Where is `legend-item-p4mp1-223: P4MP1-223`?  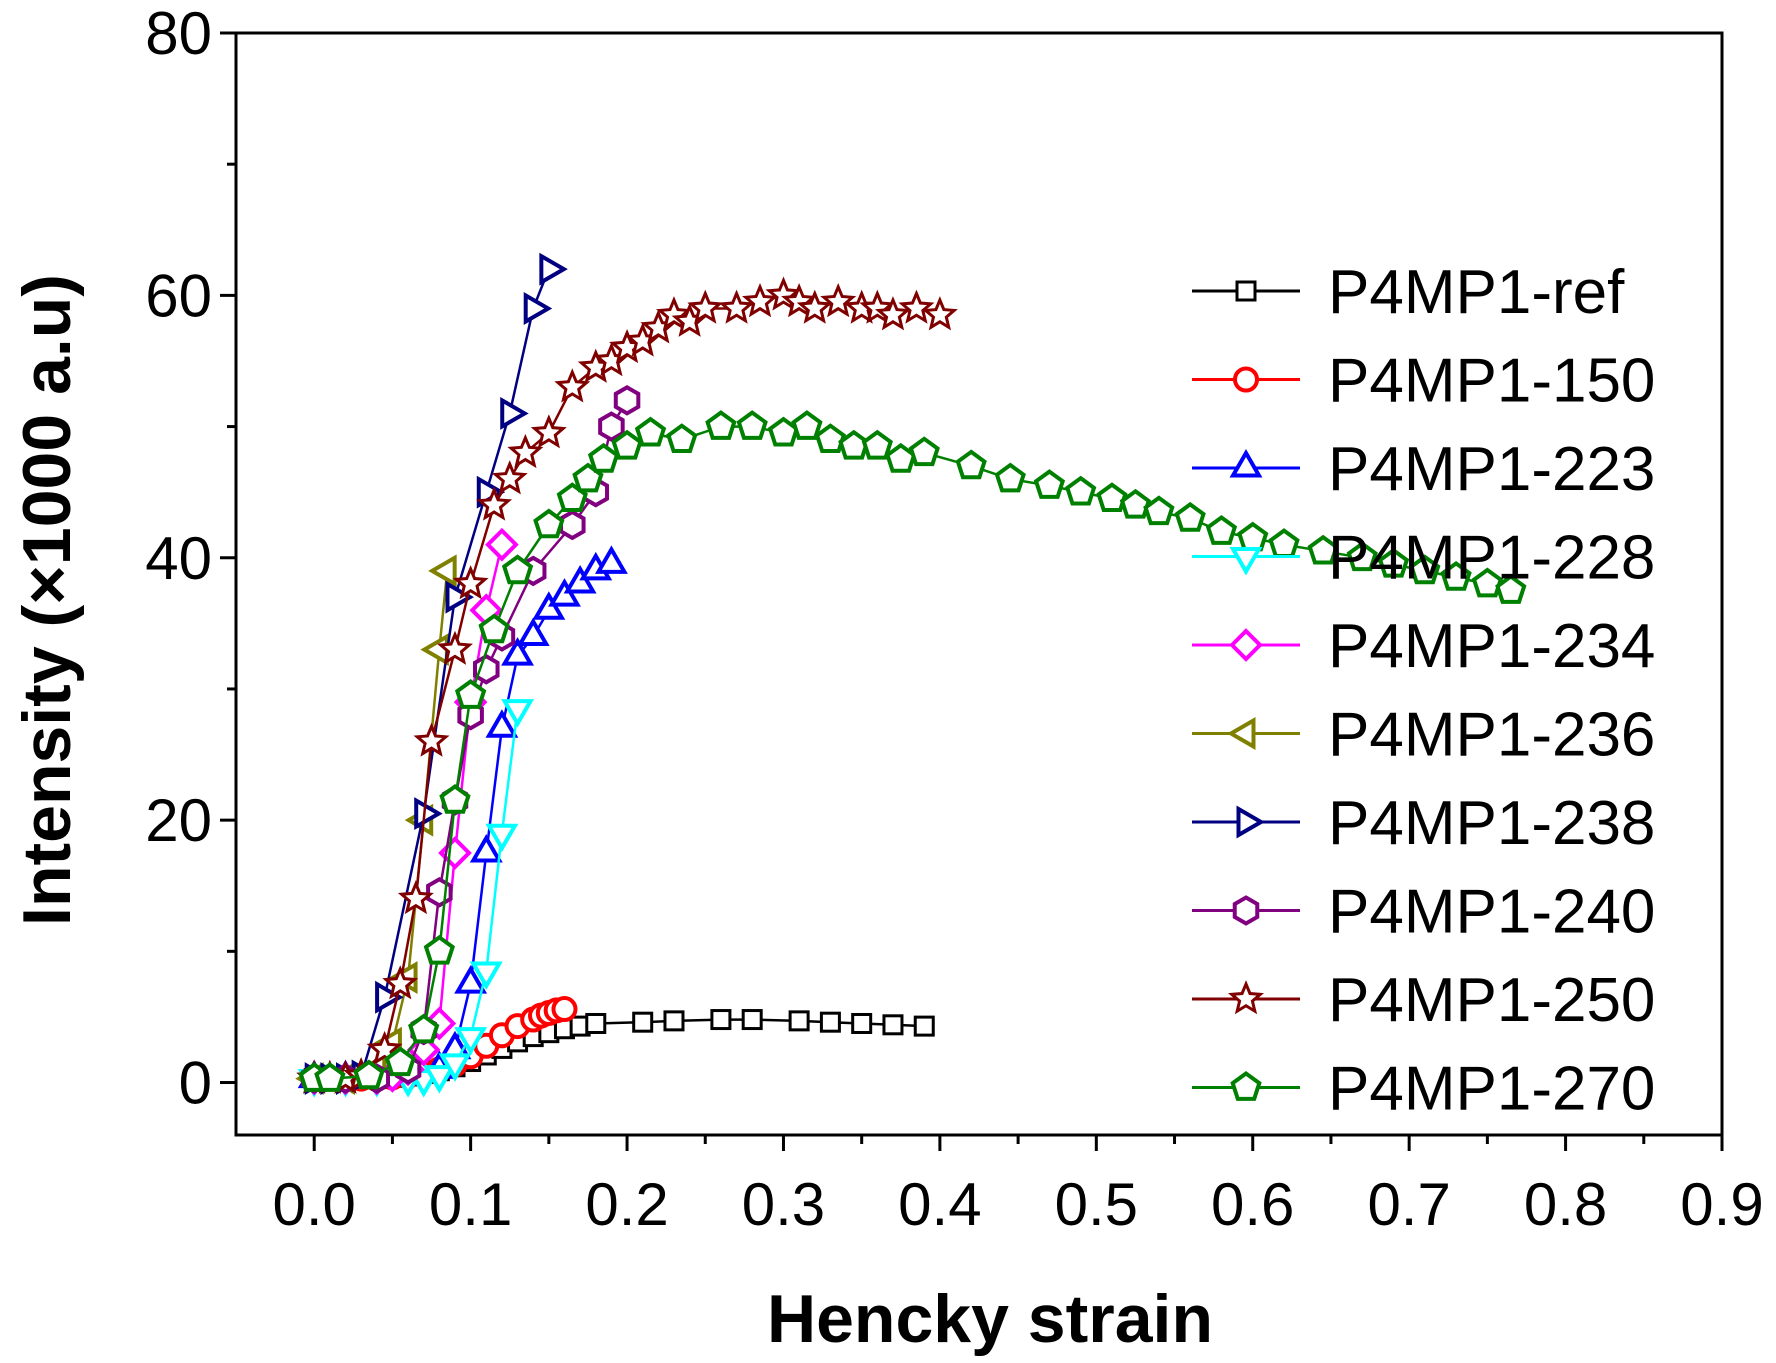 legend-item-p4mp1-223: P4MP1-223 is located at coordinates (1423, 469).